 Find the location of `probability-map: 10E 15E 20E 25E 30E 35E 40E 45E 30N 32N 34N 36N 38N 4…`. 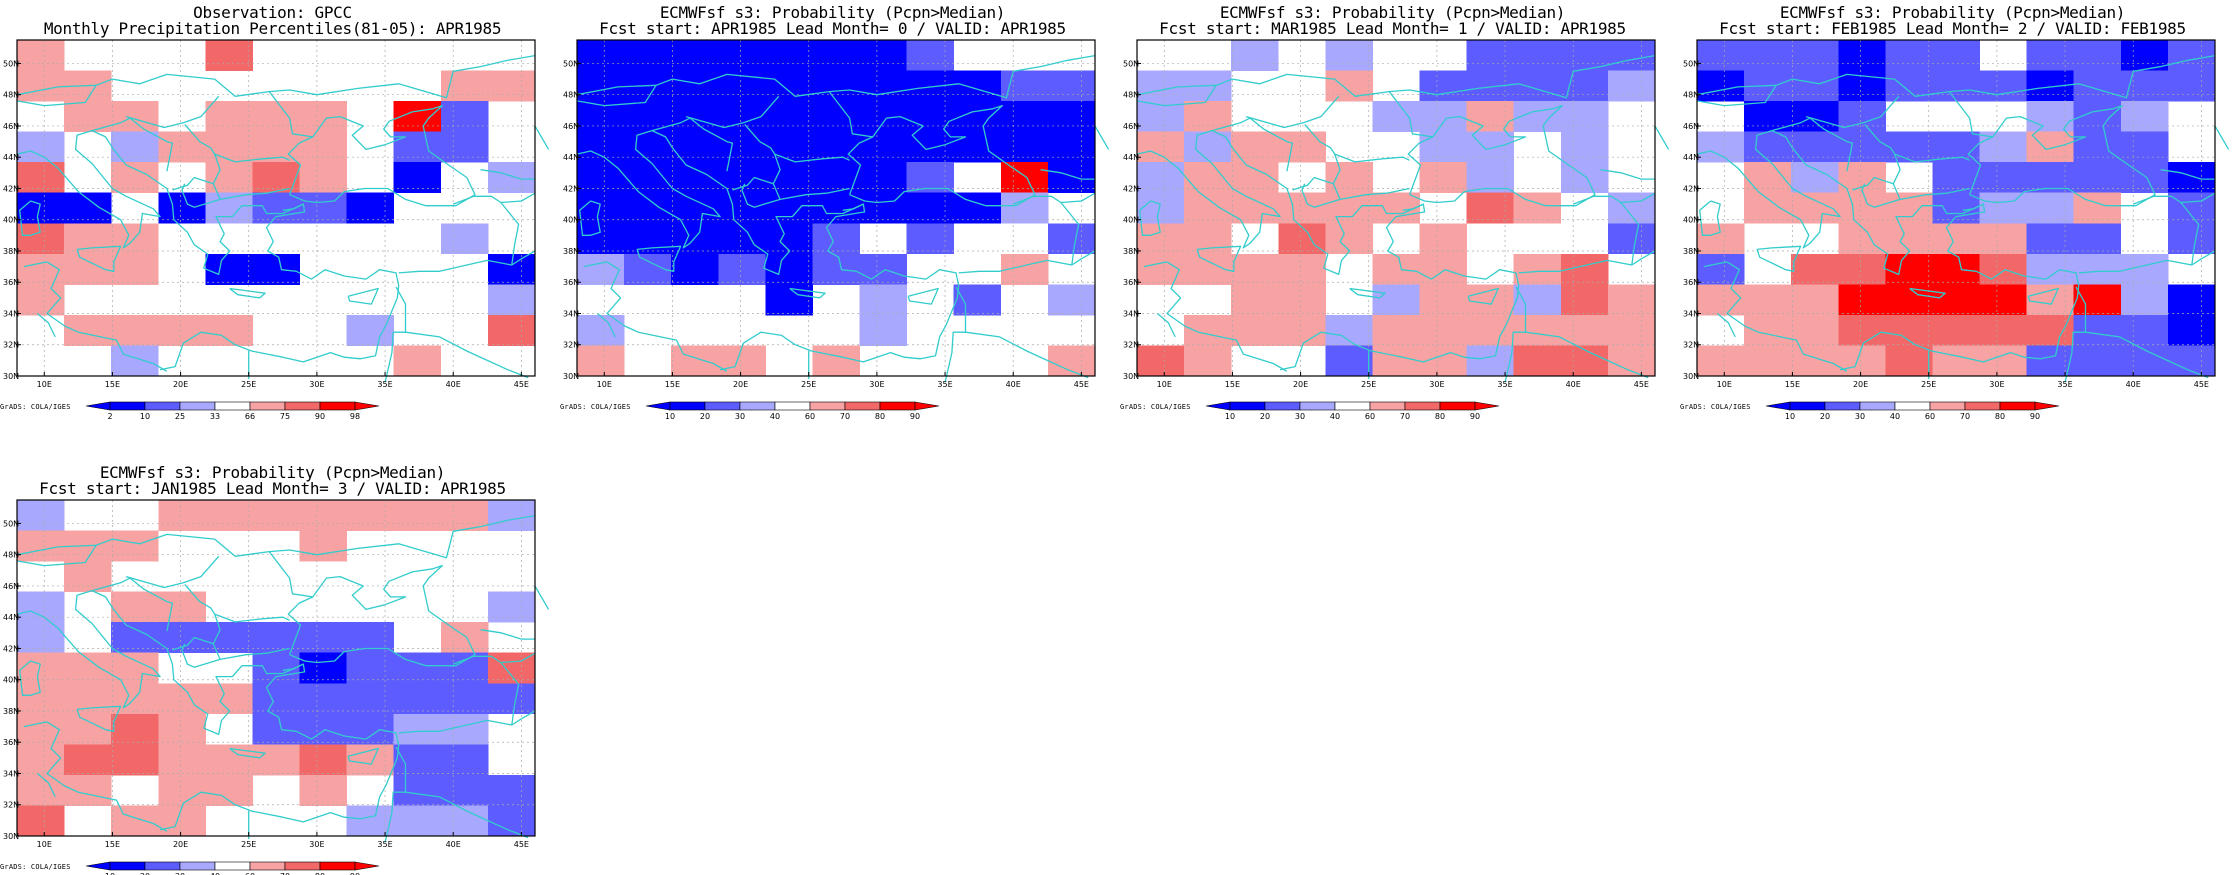

probability-map: 10E 15E 20E 25E 30E 35E 40E 45E 30N 32N 34N 36N 38N 4… is located at coordinates (836, 230).